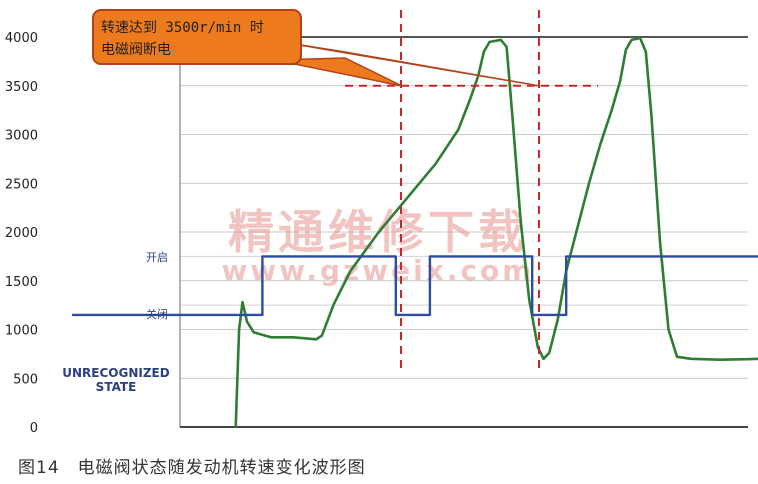 The height and width of the screenshot is (484, 758). Describe the element at coordinates (21, 38) in the screenshot. I see `y-tick-label-4000: 4000` at that location.